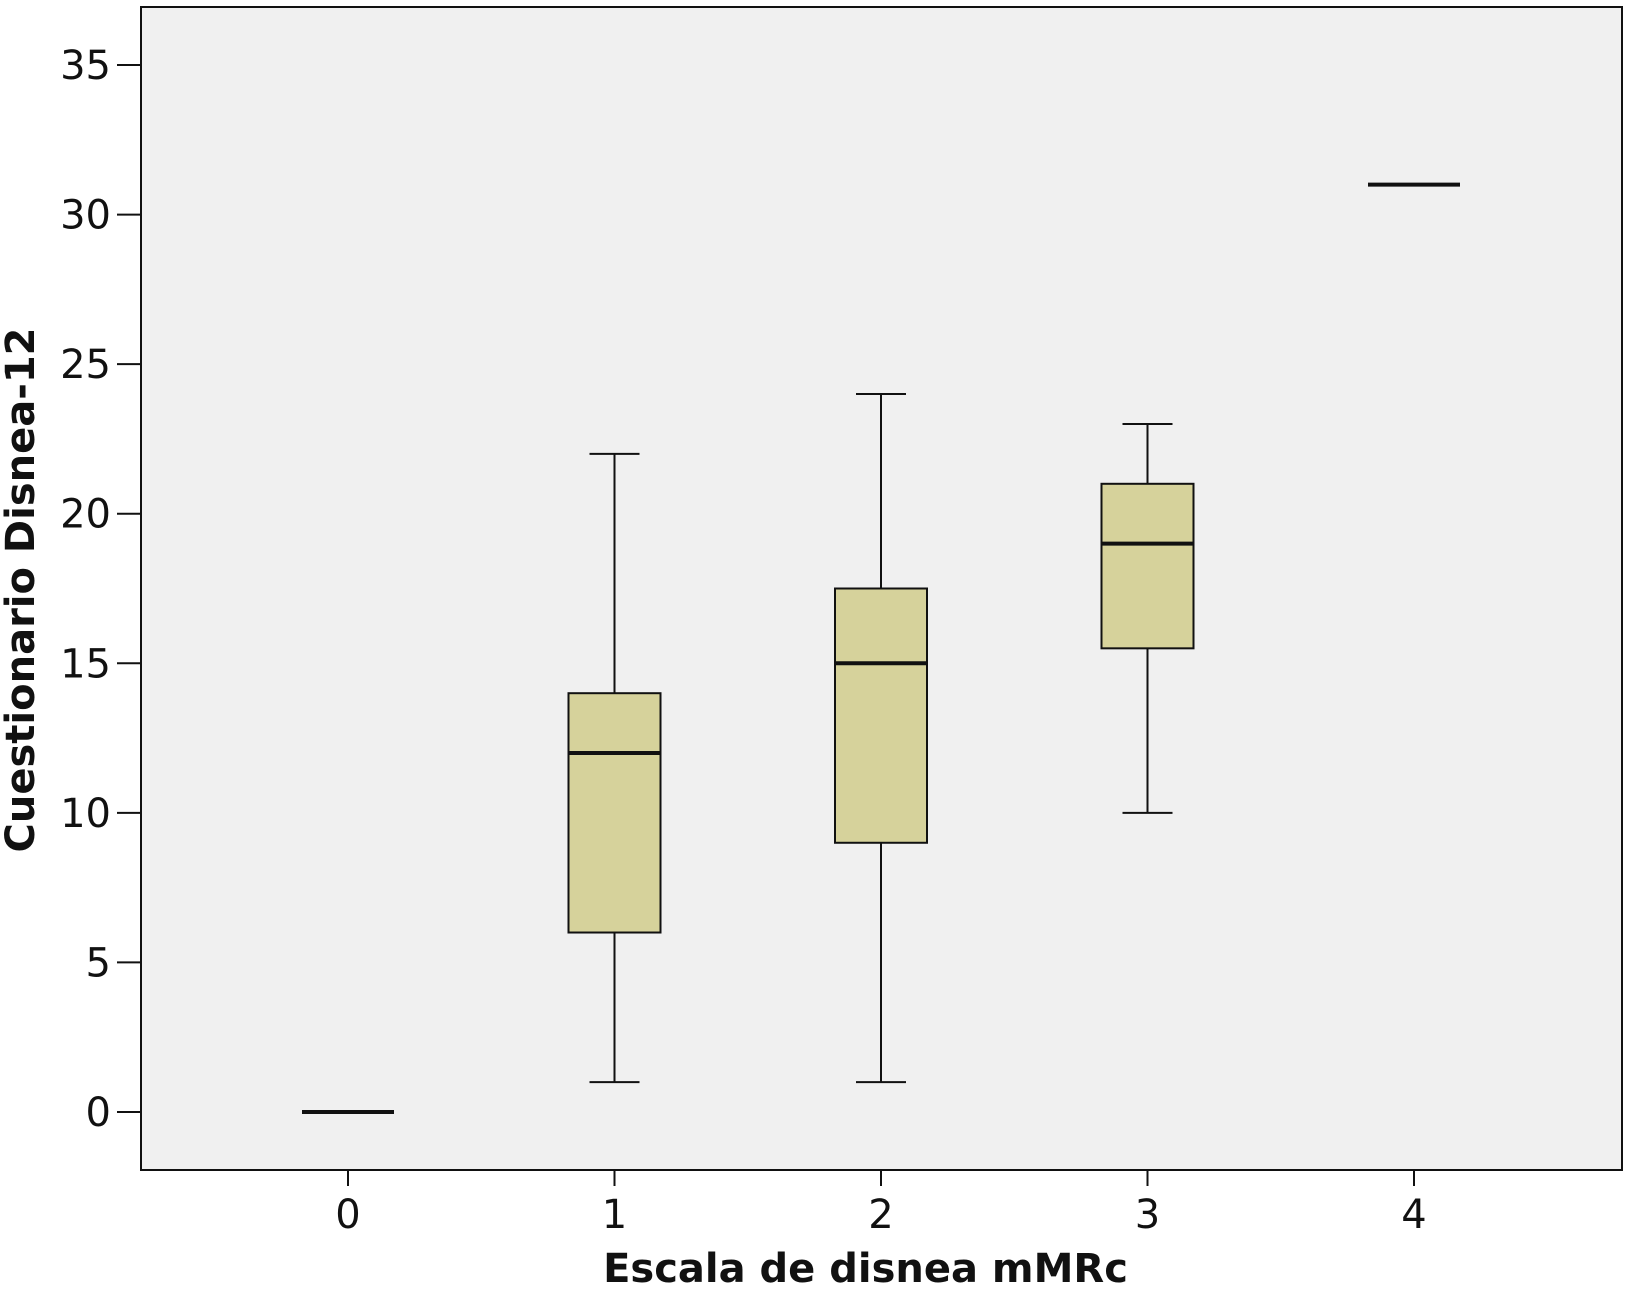 Image resolution: width=1630 pixels, height=1297 pixels. What do you see at coordinates (347, 1215) in the screenshot?
I see `x-tick-label: 0` at bounding box center [347, 1215].